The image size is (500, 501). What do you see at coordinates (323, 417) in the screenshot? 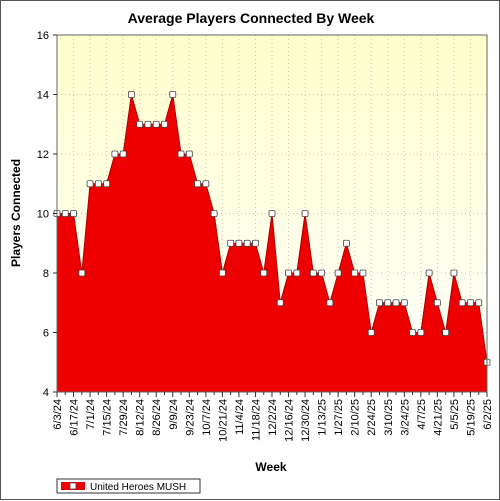
I see `x-tick-label: 1/13/25` at bounding box center [323, 417].